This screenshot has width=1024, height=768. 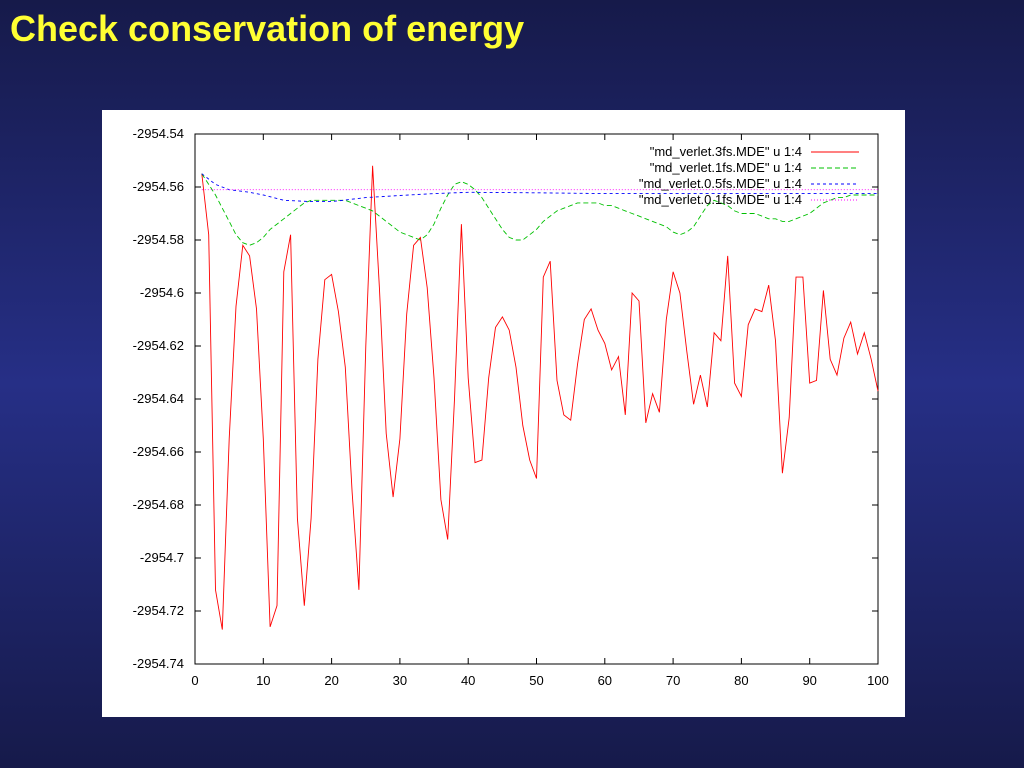 What do you see at coordinates (162, 557) in the screenshot?
I see `y-tick-label: -2954.7` at bounding box center [162, 557].